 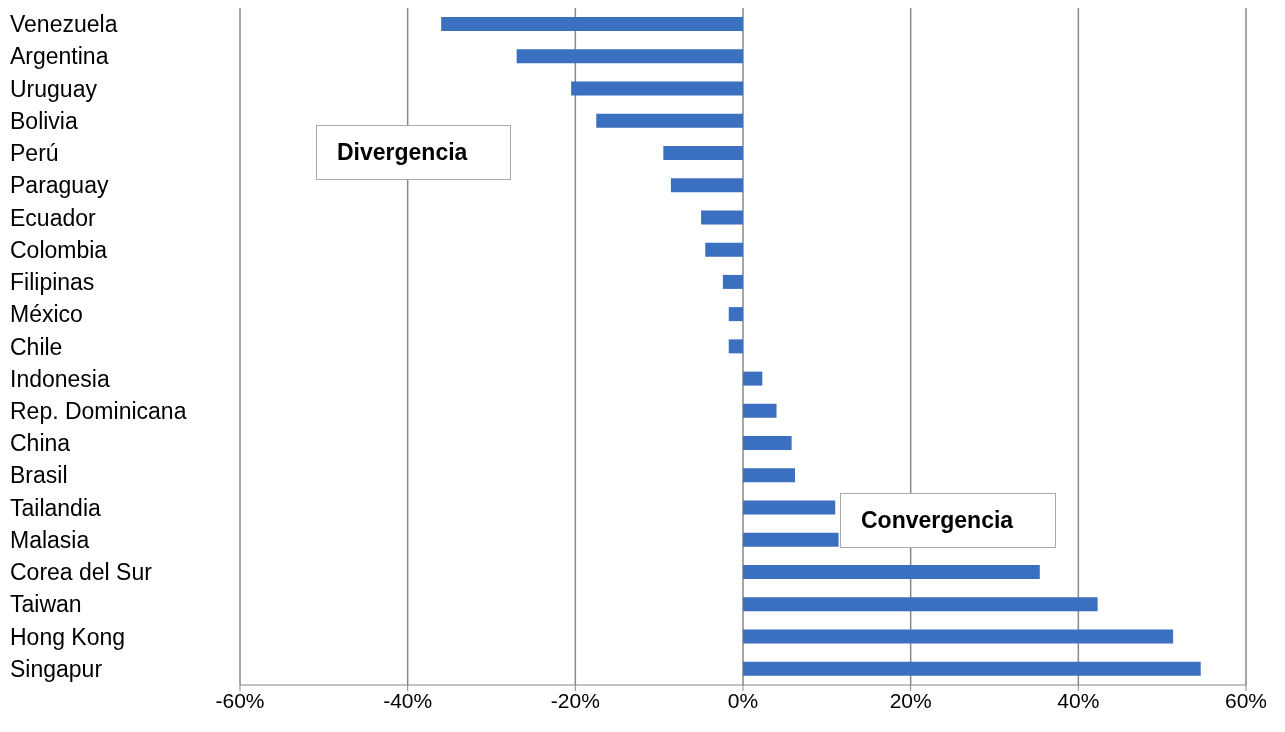 I want to click on y-tick-label: Malasia, so click(x=50, y=539).